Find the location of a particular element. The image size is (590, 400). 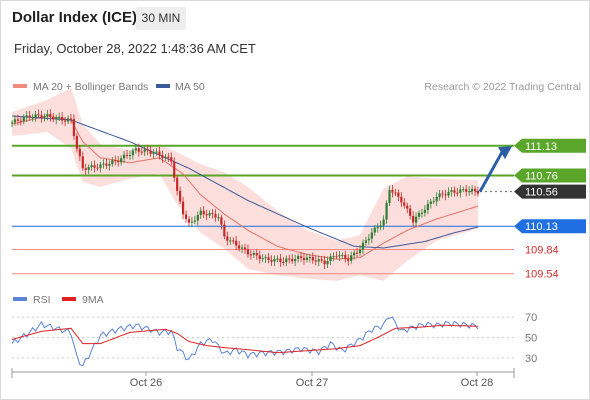

rsi-tick-70: 70 is located at coordinates (531, 318).